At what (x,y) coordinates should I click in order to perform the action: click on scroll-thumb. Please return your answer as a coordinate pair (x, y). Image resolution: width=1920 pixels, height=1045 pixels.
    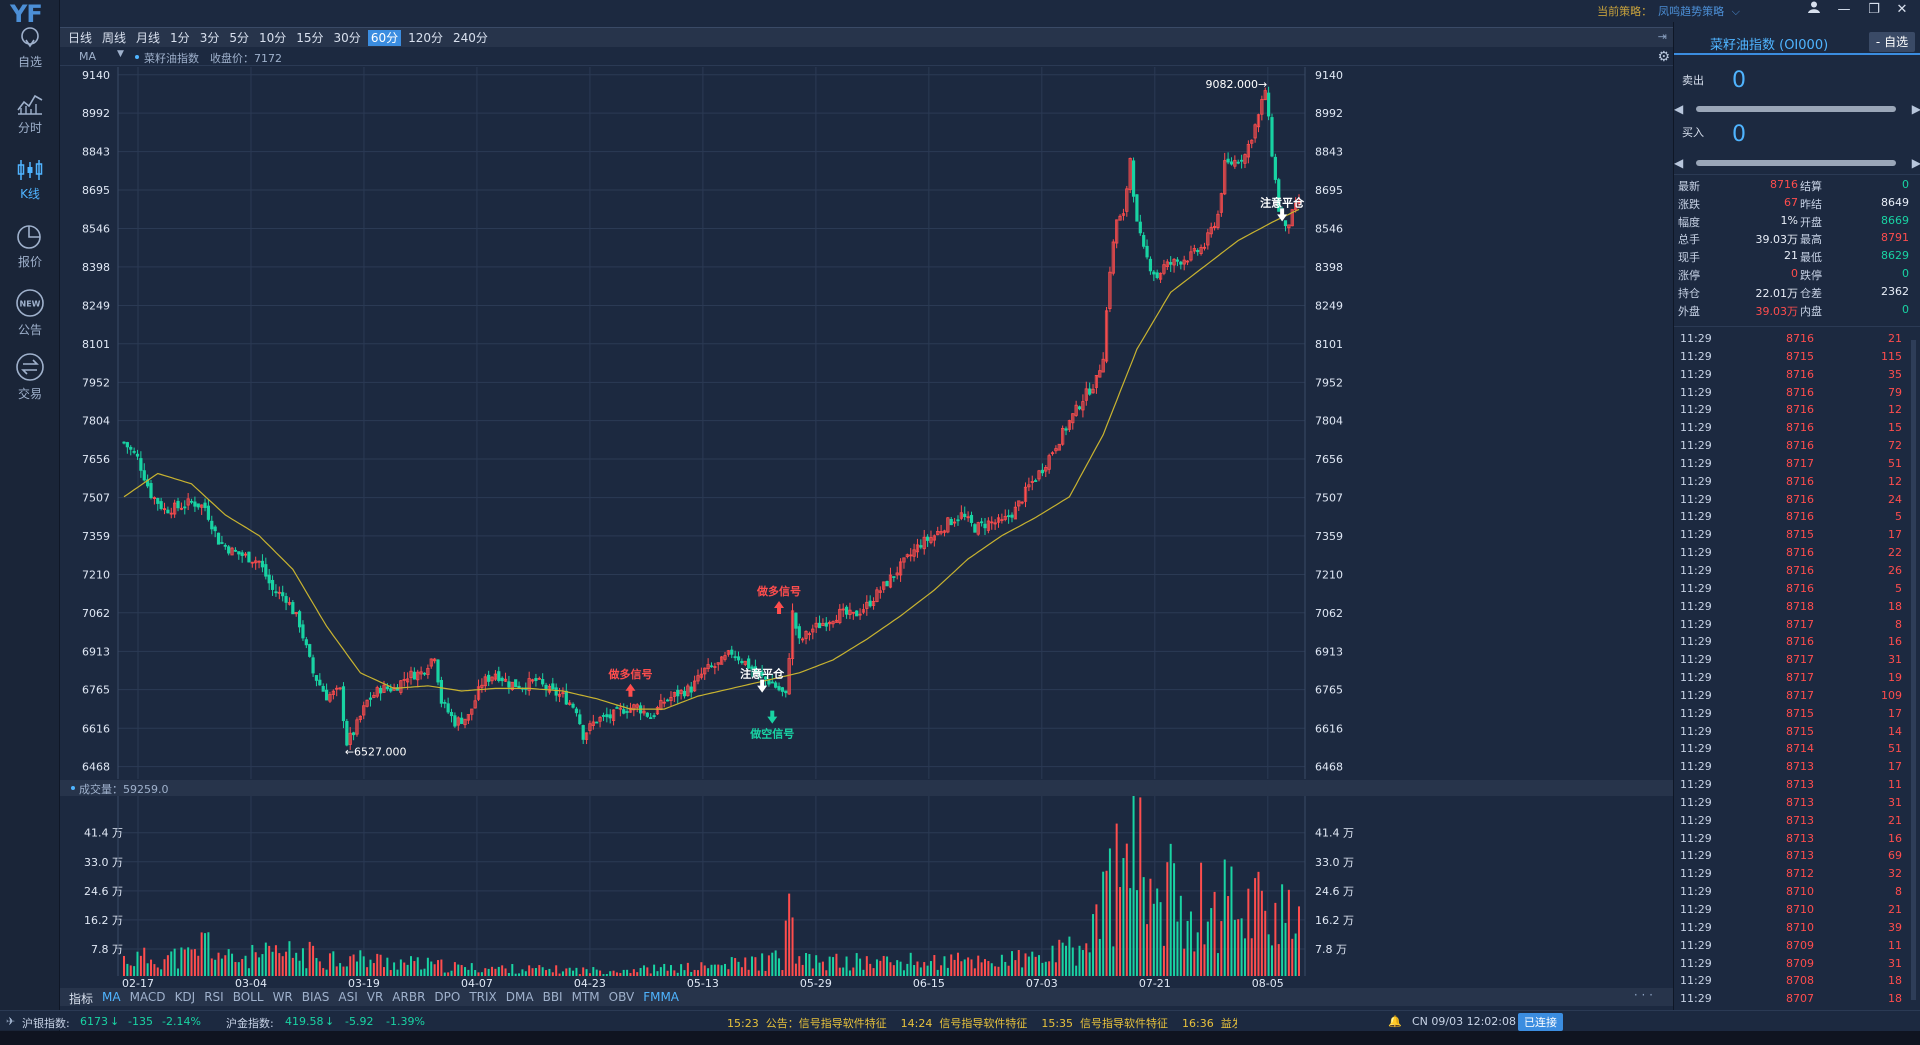
    Looking at the image, I should click on (1913, 670).